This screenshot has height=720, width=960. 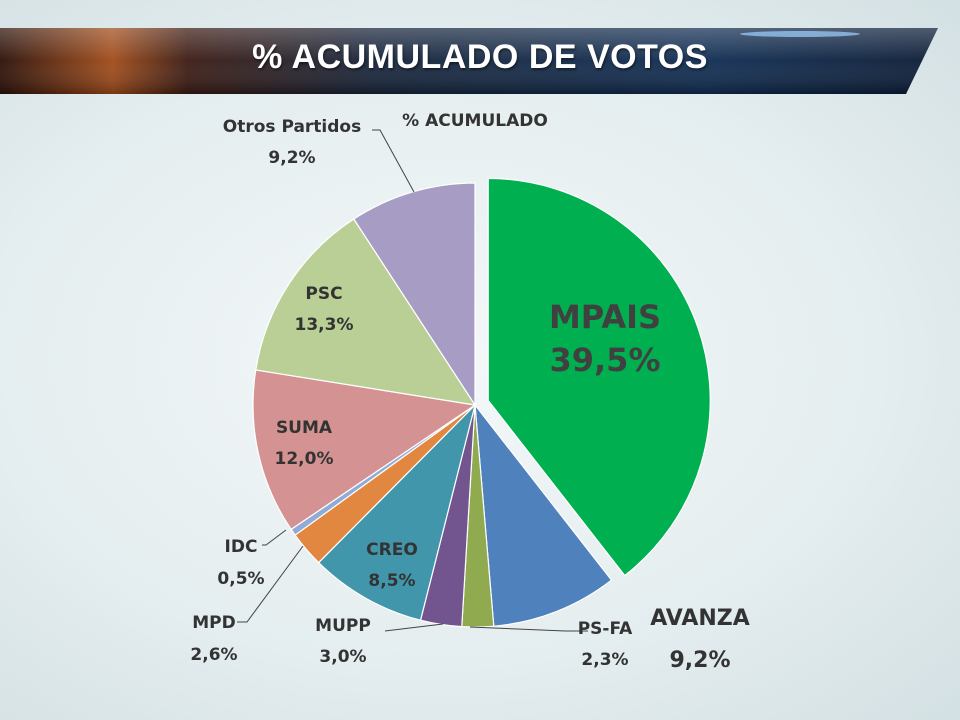 What do you see at coordinates (323, 294) in the screenshot?
I see `slice-name-psc: PSC` at bounding box center [323, 294].